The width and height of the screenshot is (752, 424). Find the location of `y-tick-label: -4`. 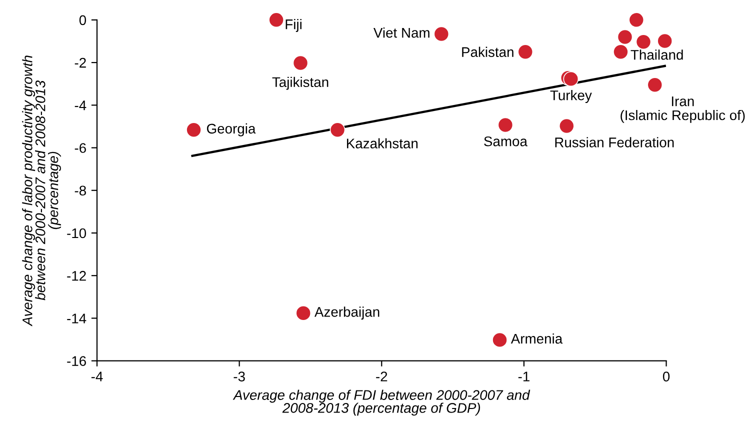

y-tick-label: -4 is located at coordinates (80, 105).